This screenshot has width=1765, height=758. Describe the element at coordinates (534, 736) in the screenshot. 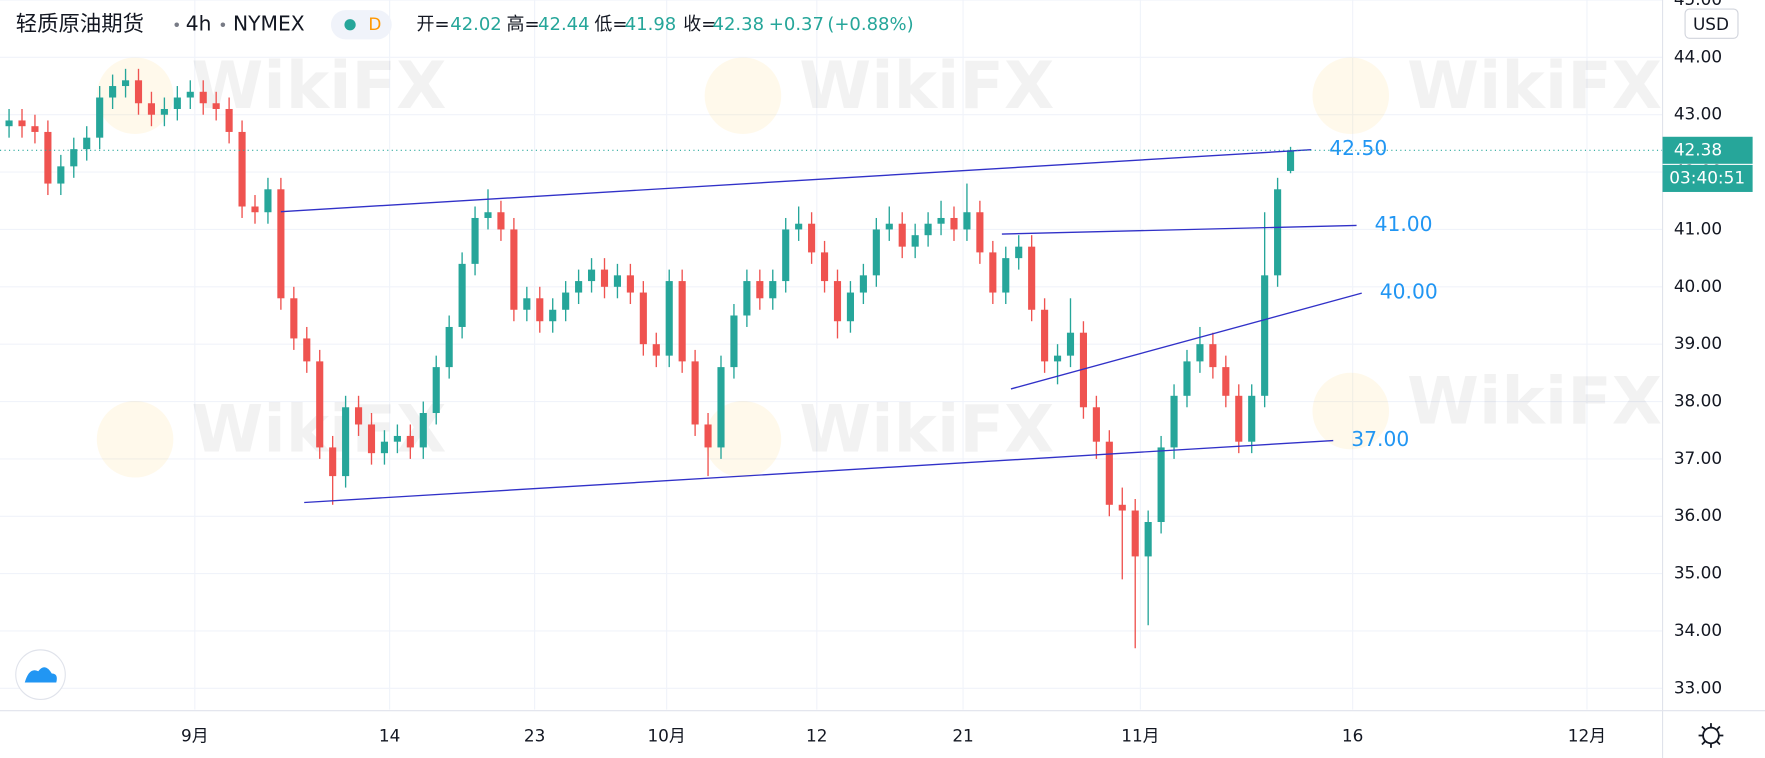

I see `x-tick-label: 23` at that location.